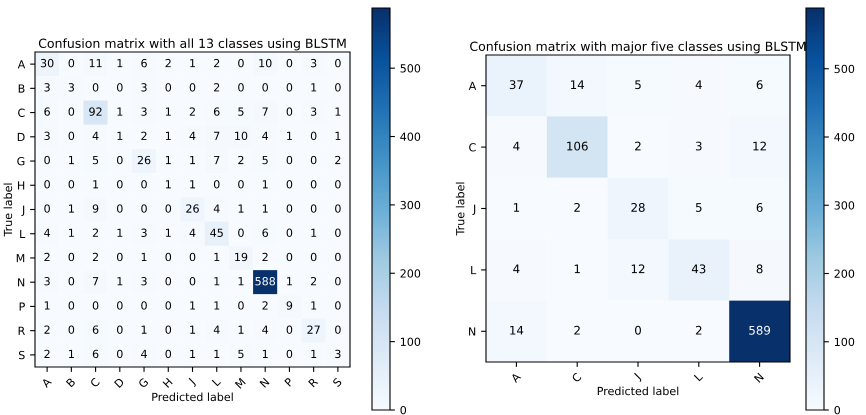 This screenshot has width=866, height=415. What do you see at coordinates (21, 88) in the screenshot?
I see `y-tick-label: B` at bounding box center [21, 88].